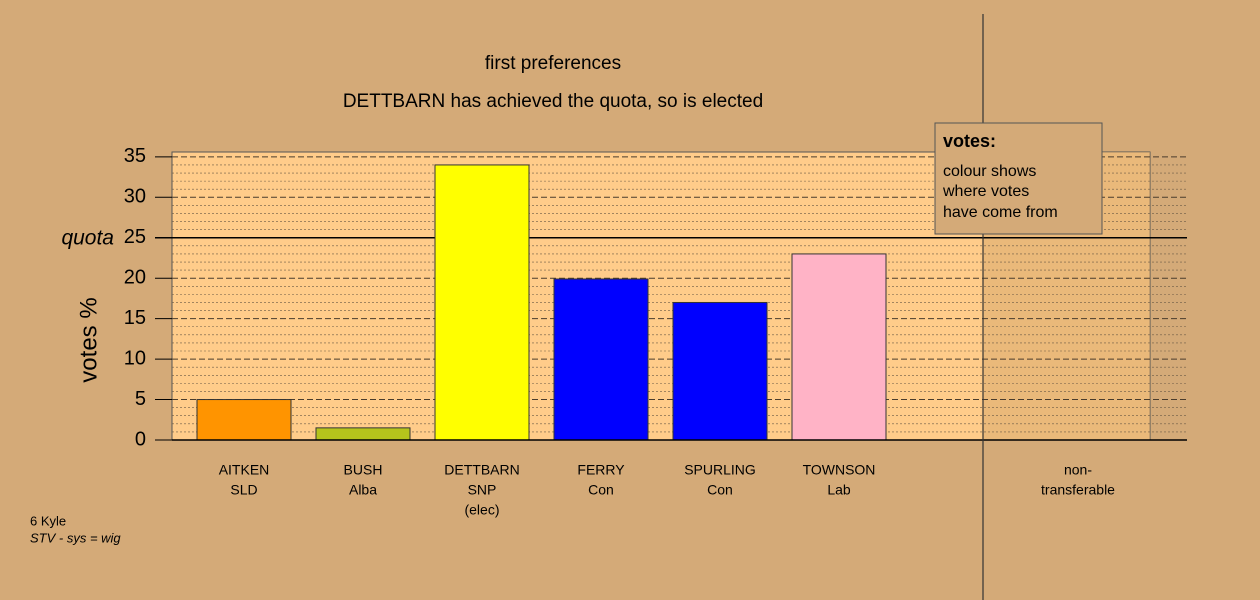 The image size is (1260, 600). What do you see at coordinates (48, 520) in the screenshot?
I see `footer: 6 Kyle` at bounding box center [48, 520].